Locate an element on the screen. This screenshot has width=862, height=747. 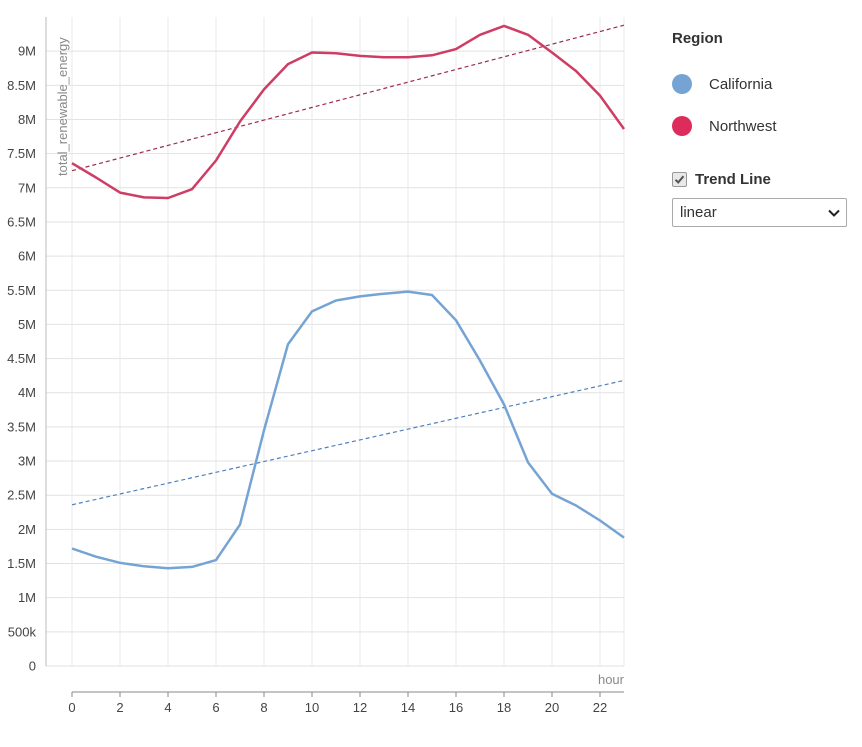
y-tick-label: 2M is located at coordinates (27, 529).